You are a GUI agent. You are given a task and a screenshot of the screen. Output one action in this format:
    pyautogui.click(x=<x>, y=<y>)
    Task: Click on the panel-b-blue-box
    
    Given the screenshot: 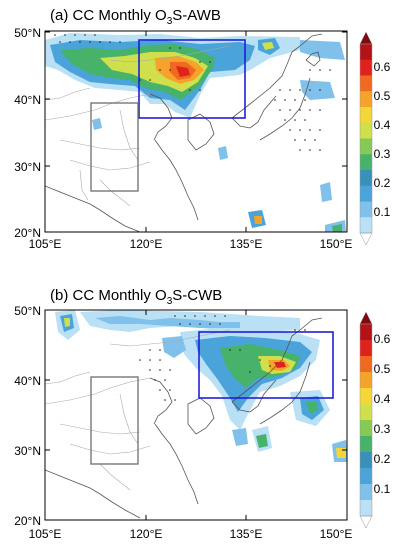 What is the action you would take?
    pyautogui.click(x=266, y=365)
    